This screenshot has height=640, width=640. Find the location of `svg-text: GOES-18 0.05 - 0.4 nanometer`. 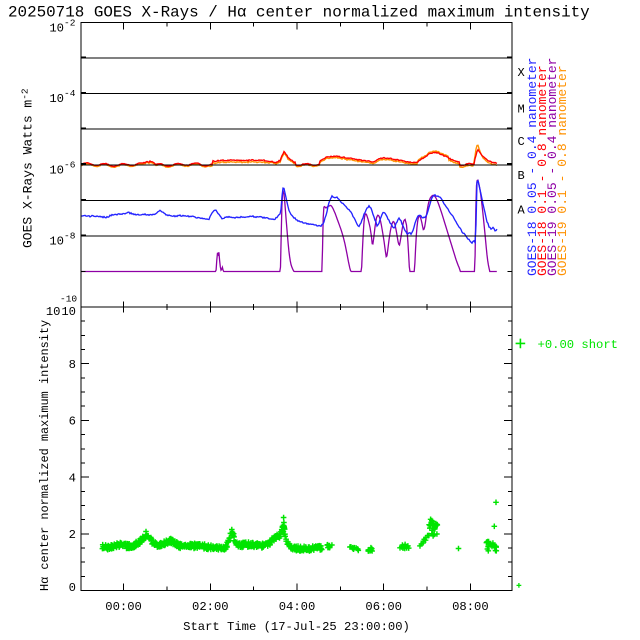

svg-text: GOES-18 0.05 - 0.4 nanometer is located at coordinates (532, 167).